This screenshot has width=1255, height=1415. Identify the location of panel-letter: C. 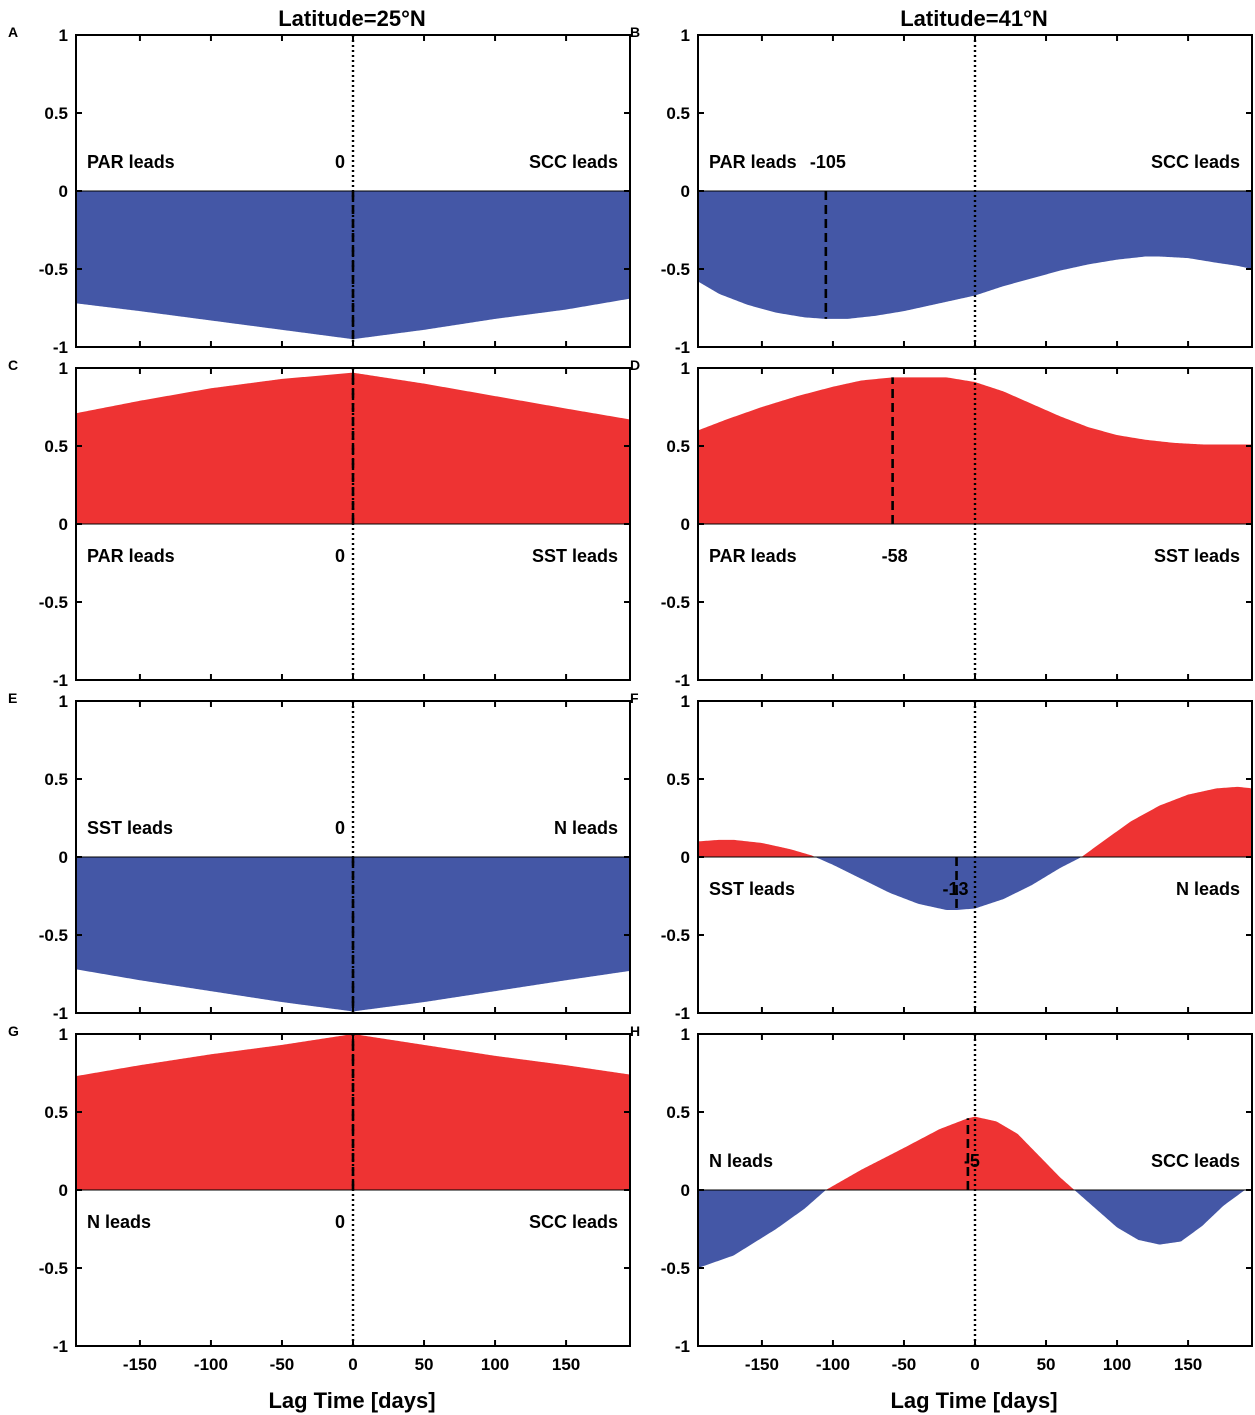
(13, 365).